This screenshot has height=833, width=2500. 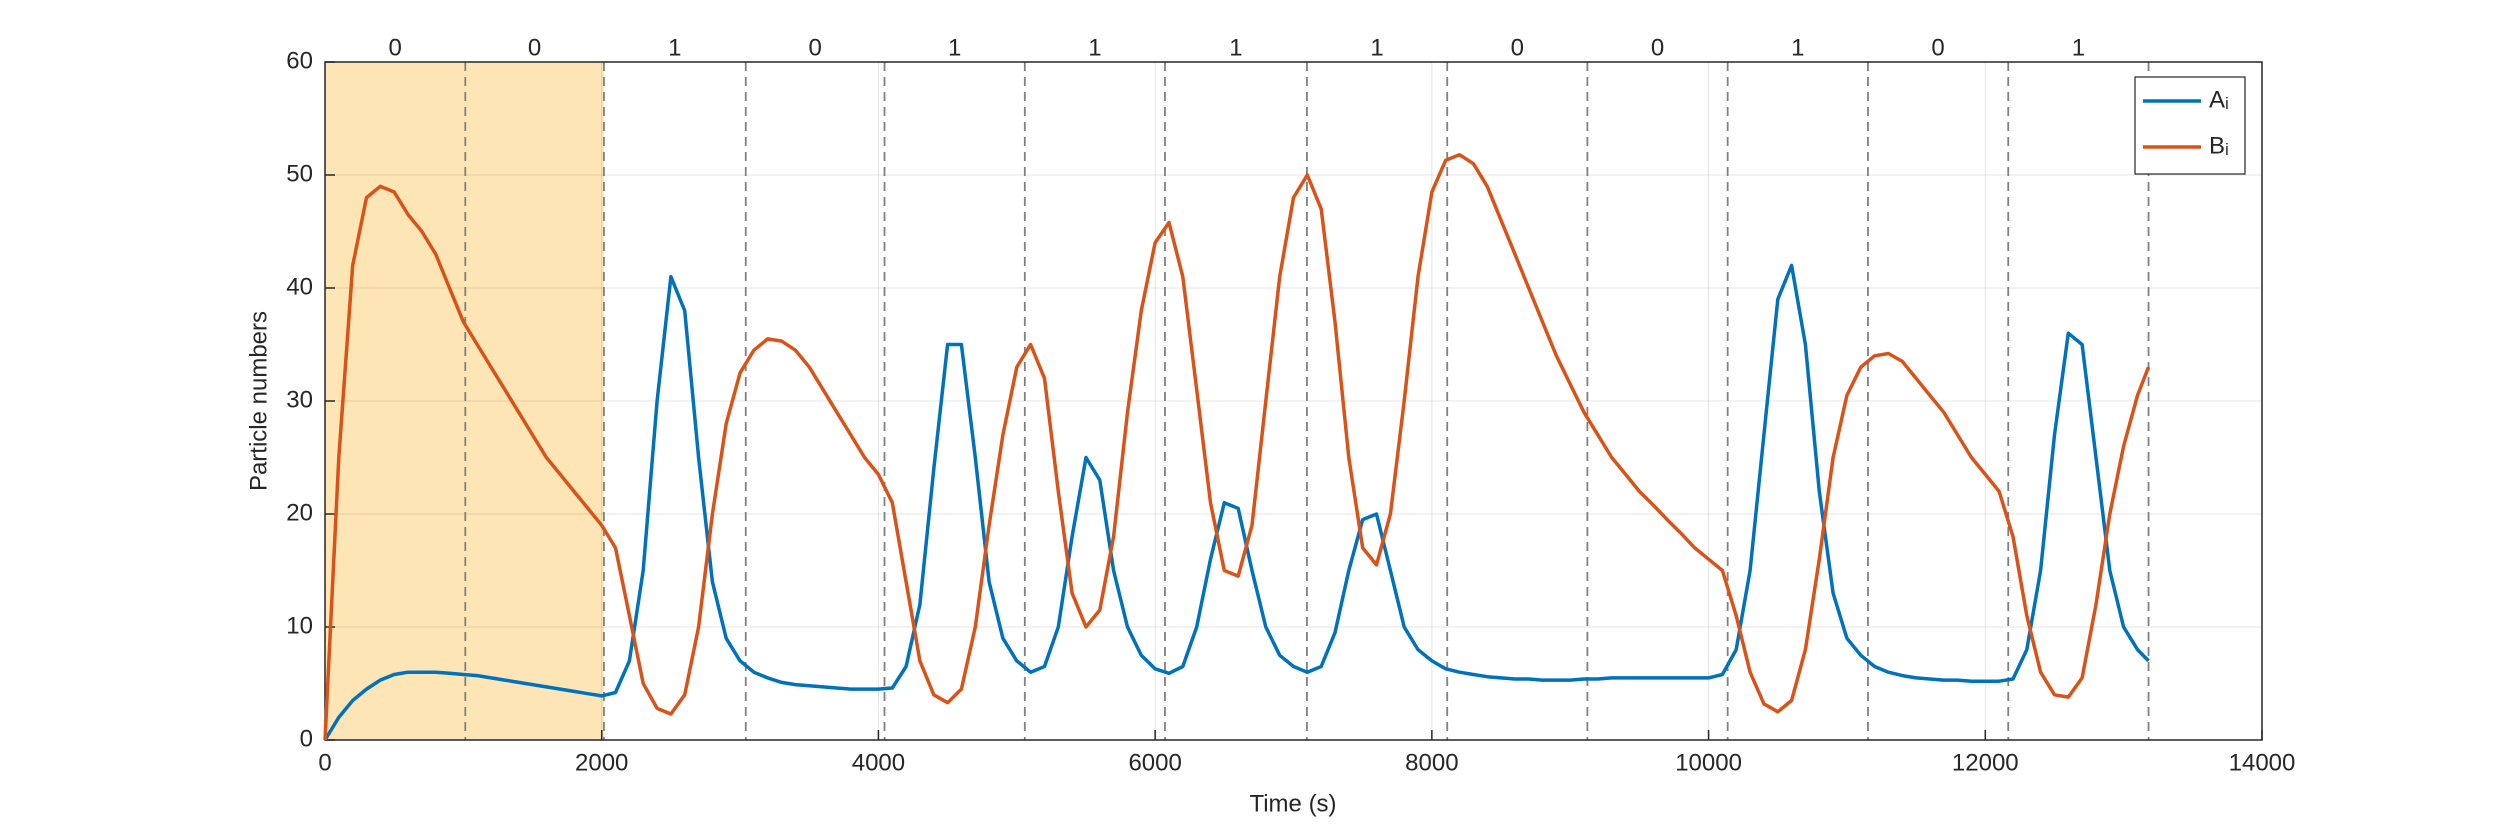 What do you see at coordinates (2262, 762) in the screenshot?
I see `x-tick-label: 14000` at bounding box center [2262, 762].